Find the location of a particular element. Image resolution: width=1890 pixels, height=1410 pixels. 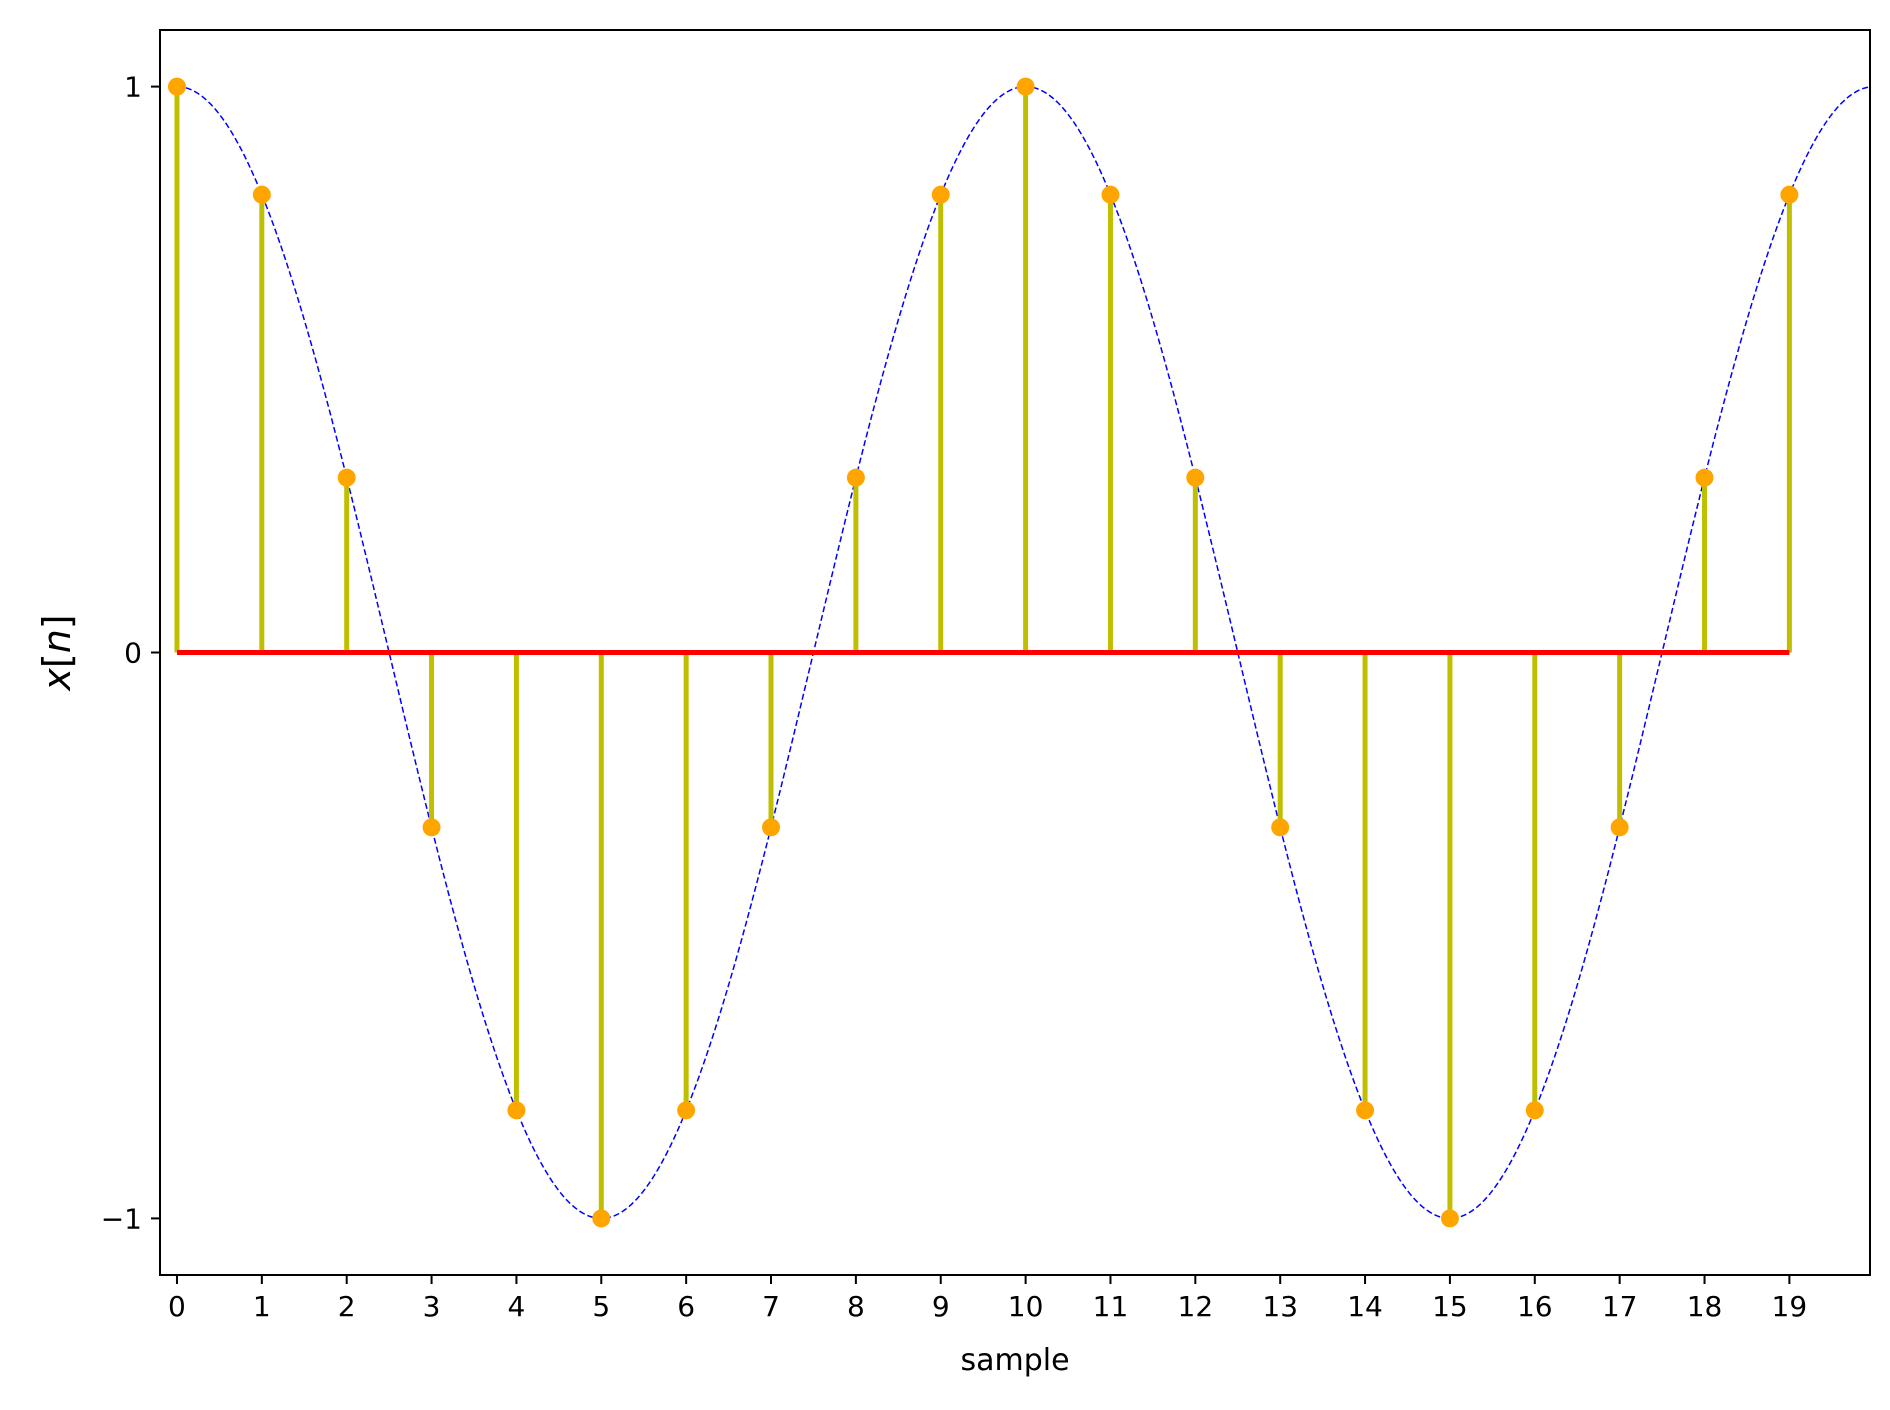

x-tick-label: 1 is located at coordinates (262, 1306).